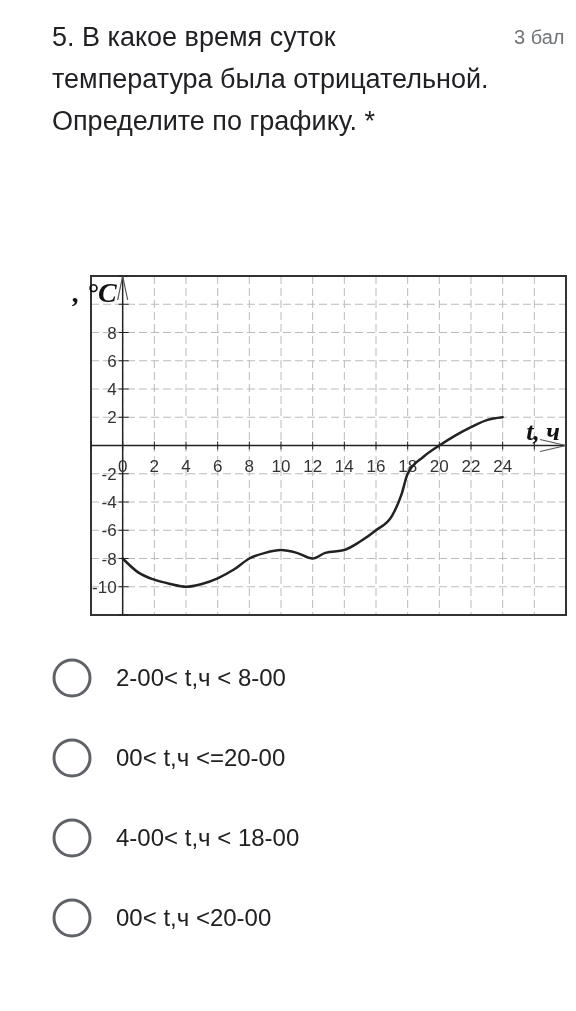 The width and height of the screenshot is (576, 1011). What do you see at coordinates (112, 389) in the screenshot?
I see `y-tick-label: 4` at bounding box center [112, 389].